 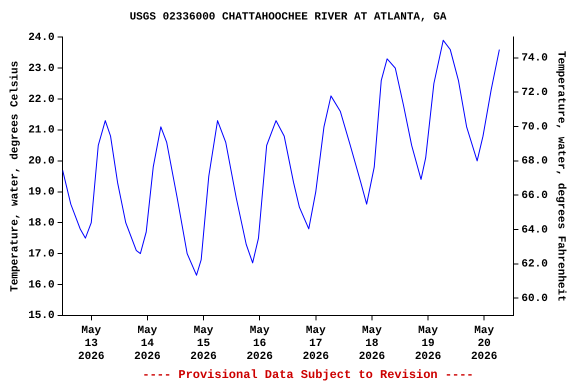 I want to click on x-tick-label: May 17 2026, so click(x=315, y=344).